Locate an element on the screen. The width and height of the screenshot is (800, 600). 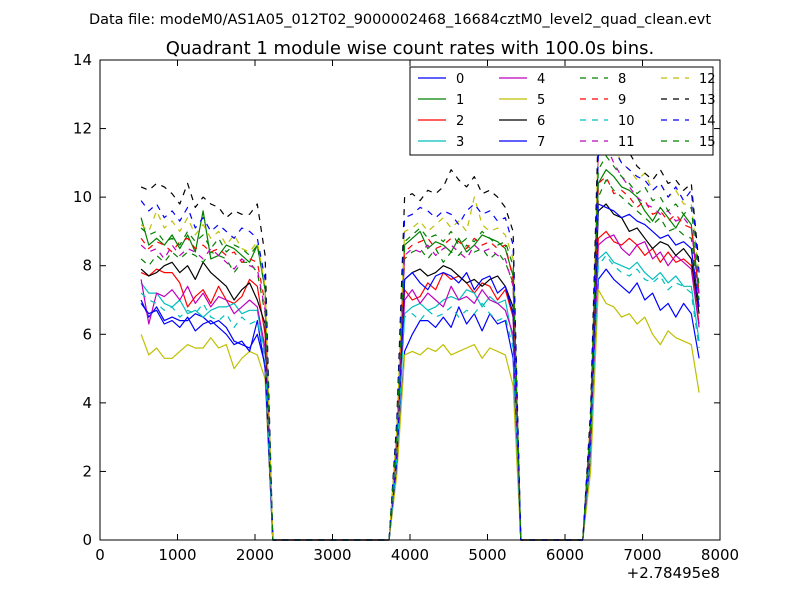
x-tick-label: 3000 is located at coordinates (332, 555).